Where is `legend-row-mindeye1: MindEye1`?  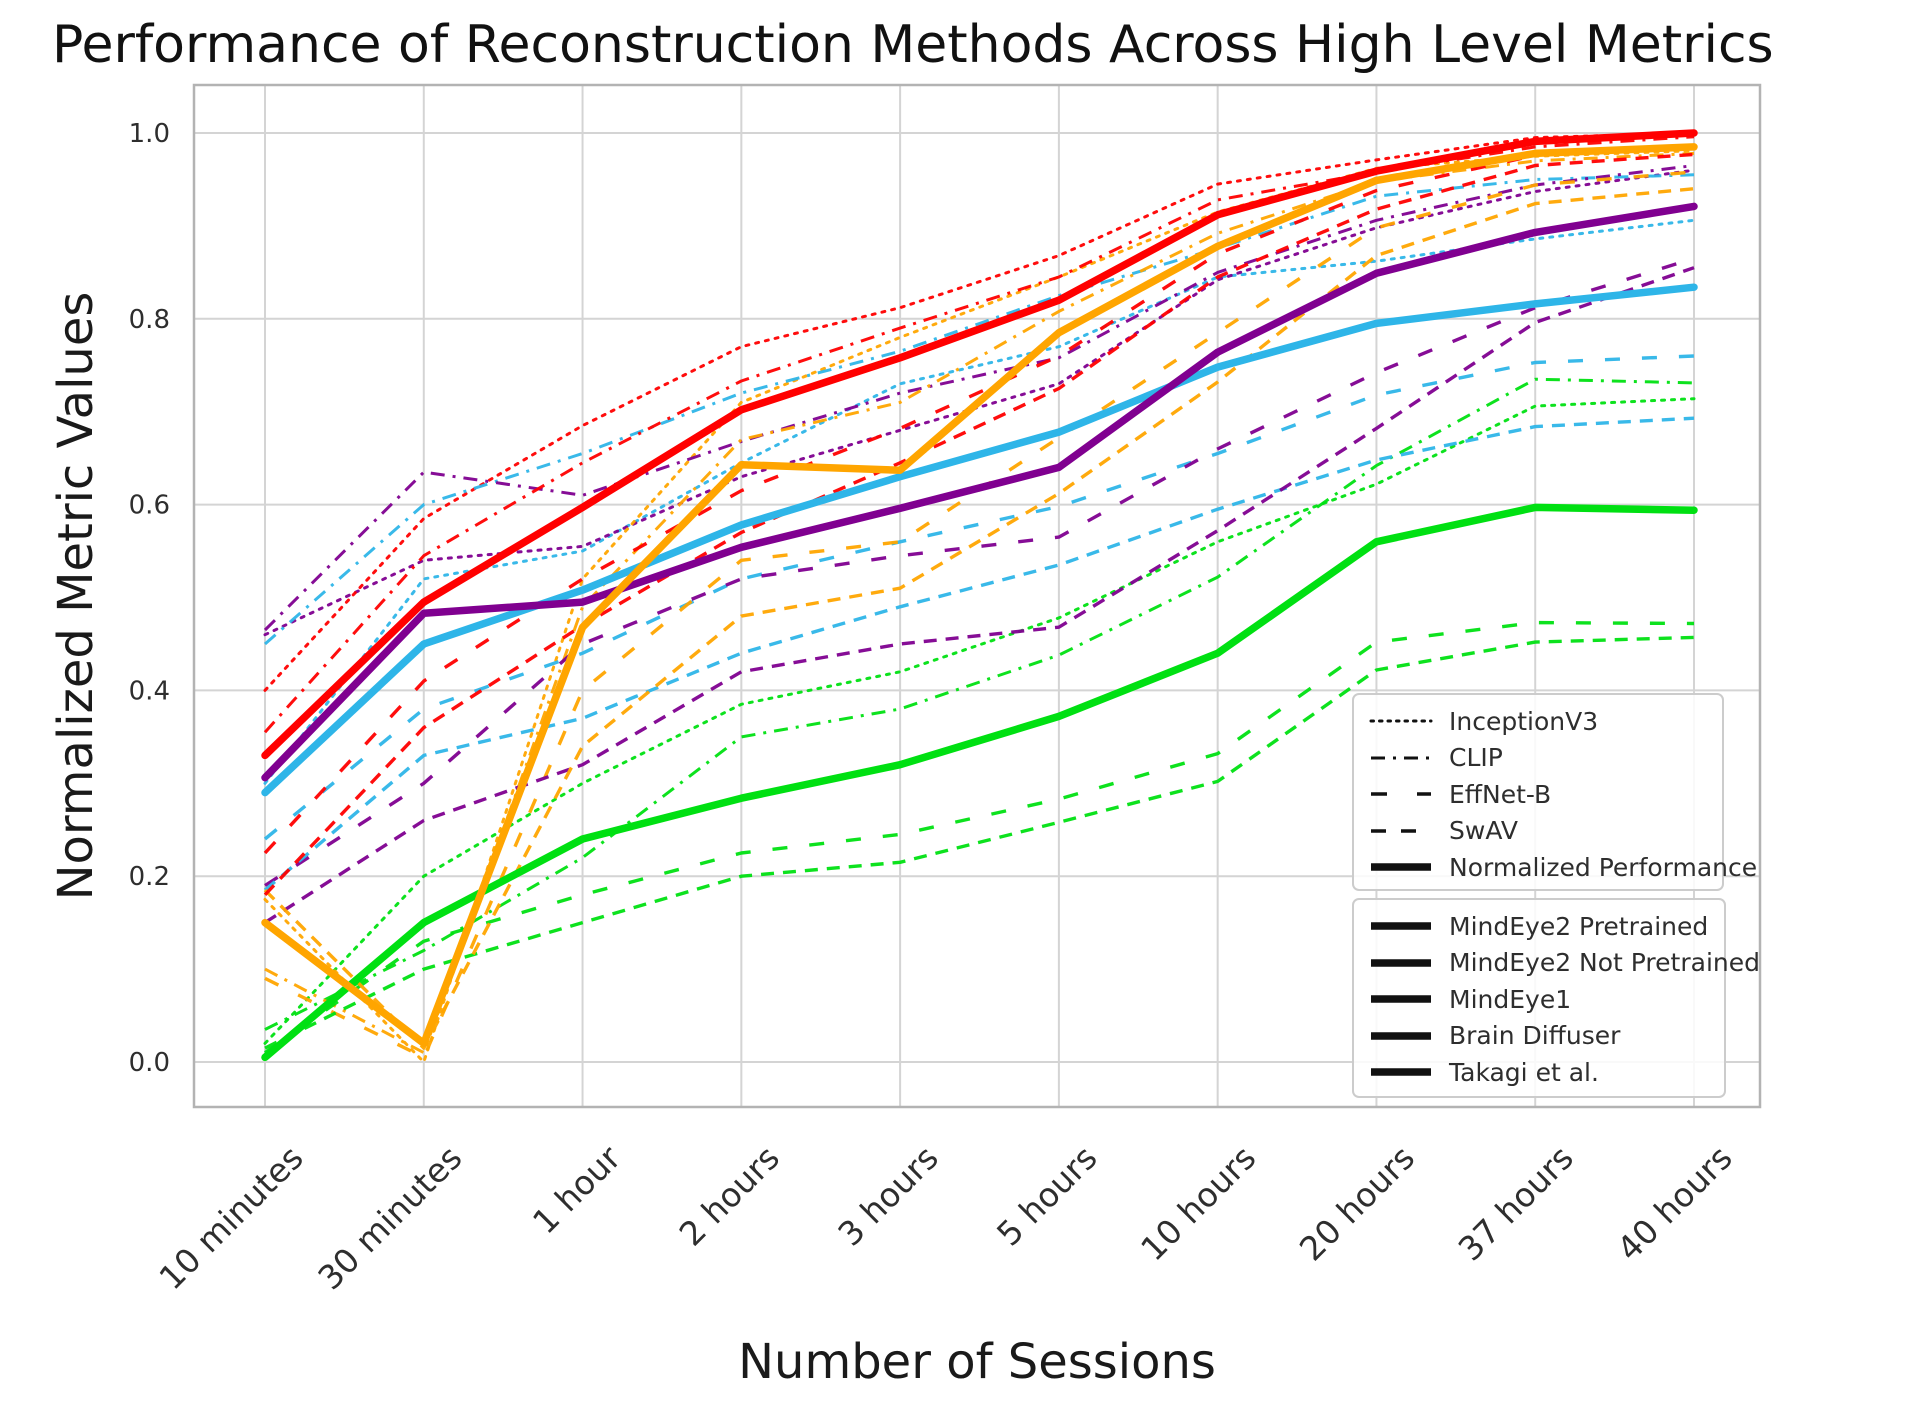
legend-row-mindeye1: MindEye1 is located at coordinates (1539, 999).